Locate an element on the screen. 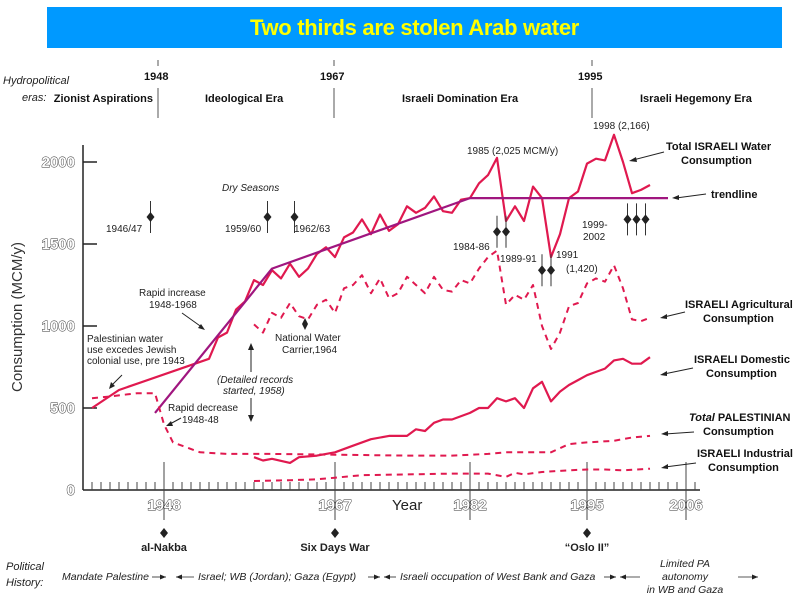 The width and height of the screenshot is (800, 598). dry-seasons-title: Dry Seasons is located at coordinates (250, 188).